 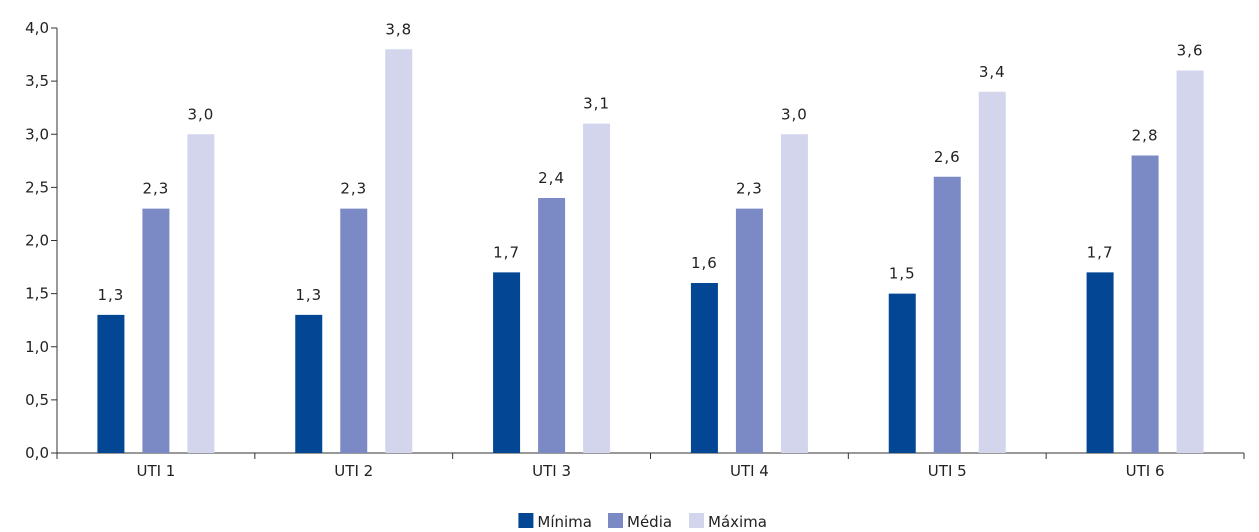 I want to click on legend-label-maxima: Máxima, so click(x=737, y=522).